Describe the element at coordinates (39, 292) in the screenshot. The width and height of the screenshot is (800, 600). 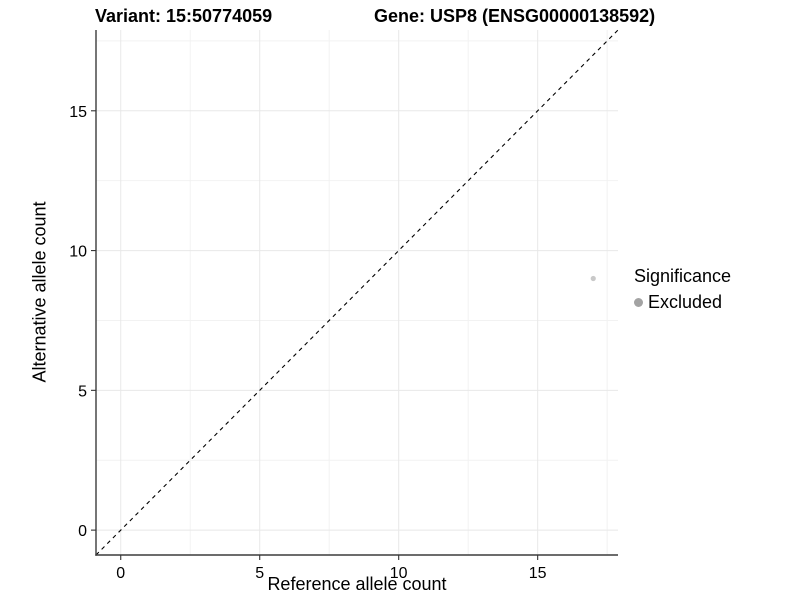
I see `y-axis-label: Alternative allele count` at that location.